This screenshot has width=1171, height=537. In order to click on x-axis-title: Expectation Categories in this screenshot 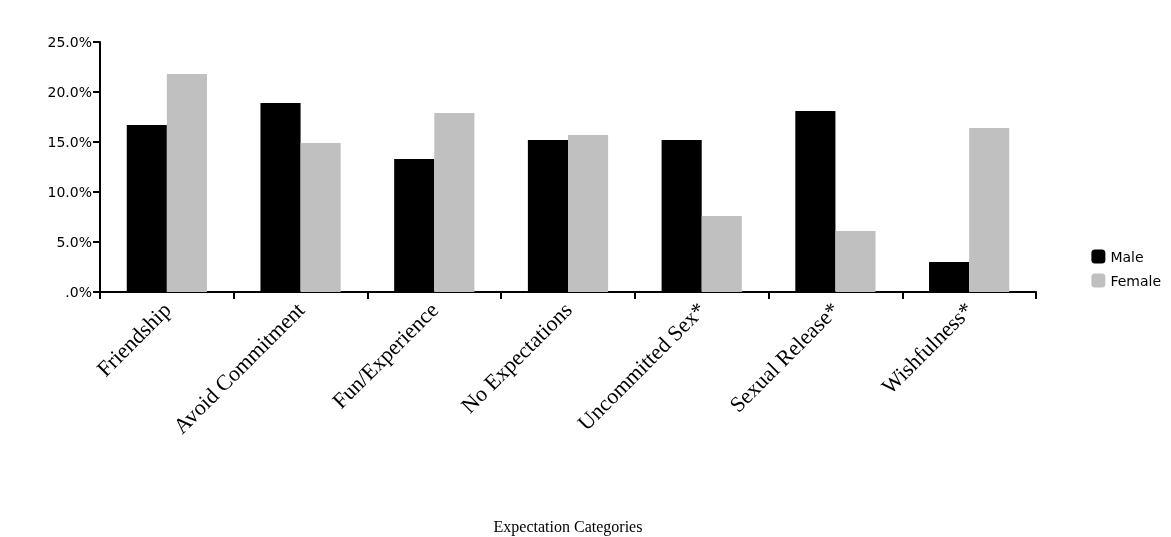, I will do `click(568, 526)`.